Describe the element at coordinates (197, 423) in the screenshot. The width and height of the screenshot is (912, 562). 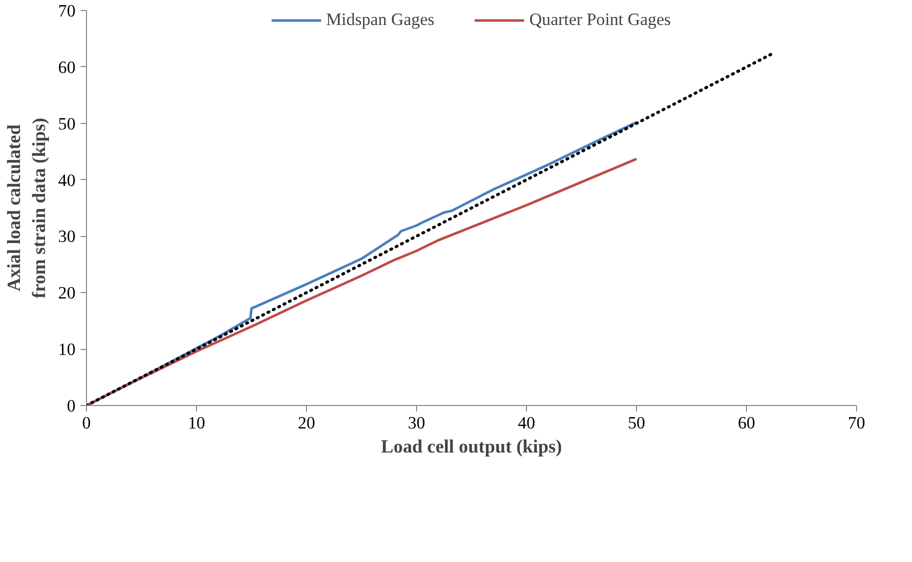
I see `x-tick-label: 10` at that location.